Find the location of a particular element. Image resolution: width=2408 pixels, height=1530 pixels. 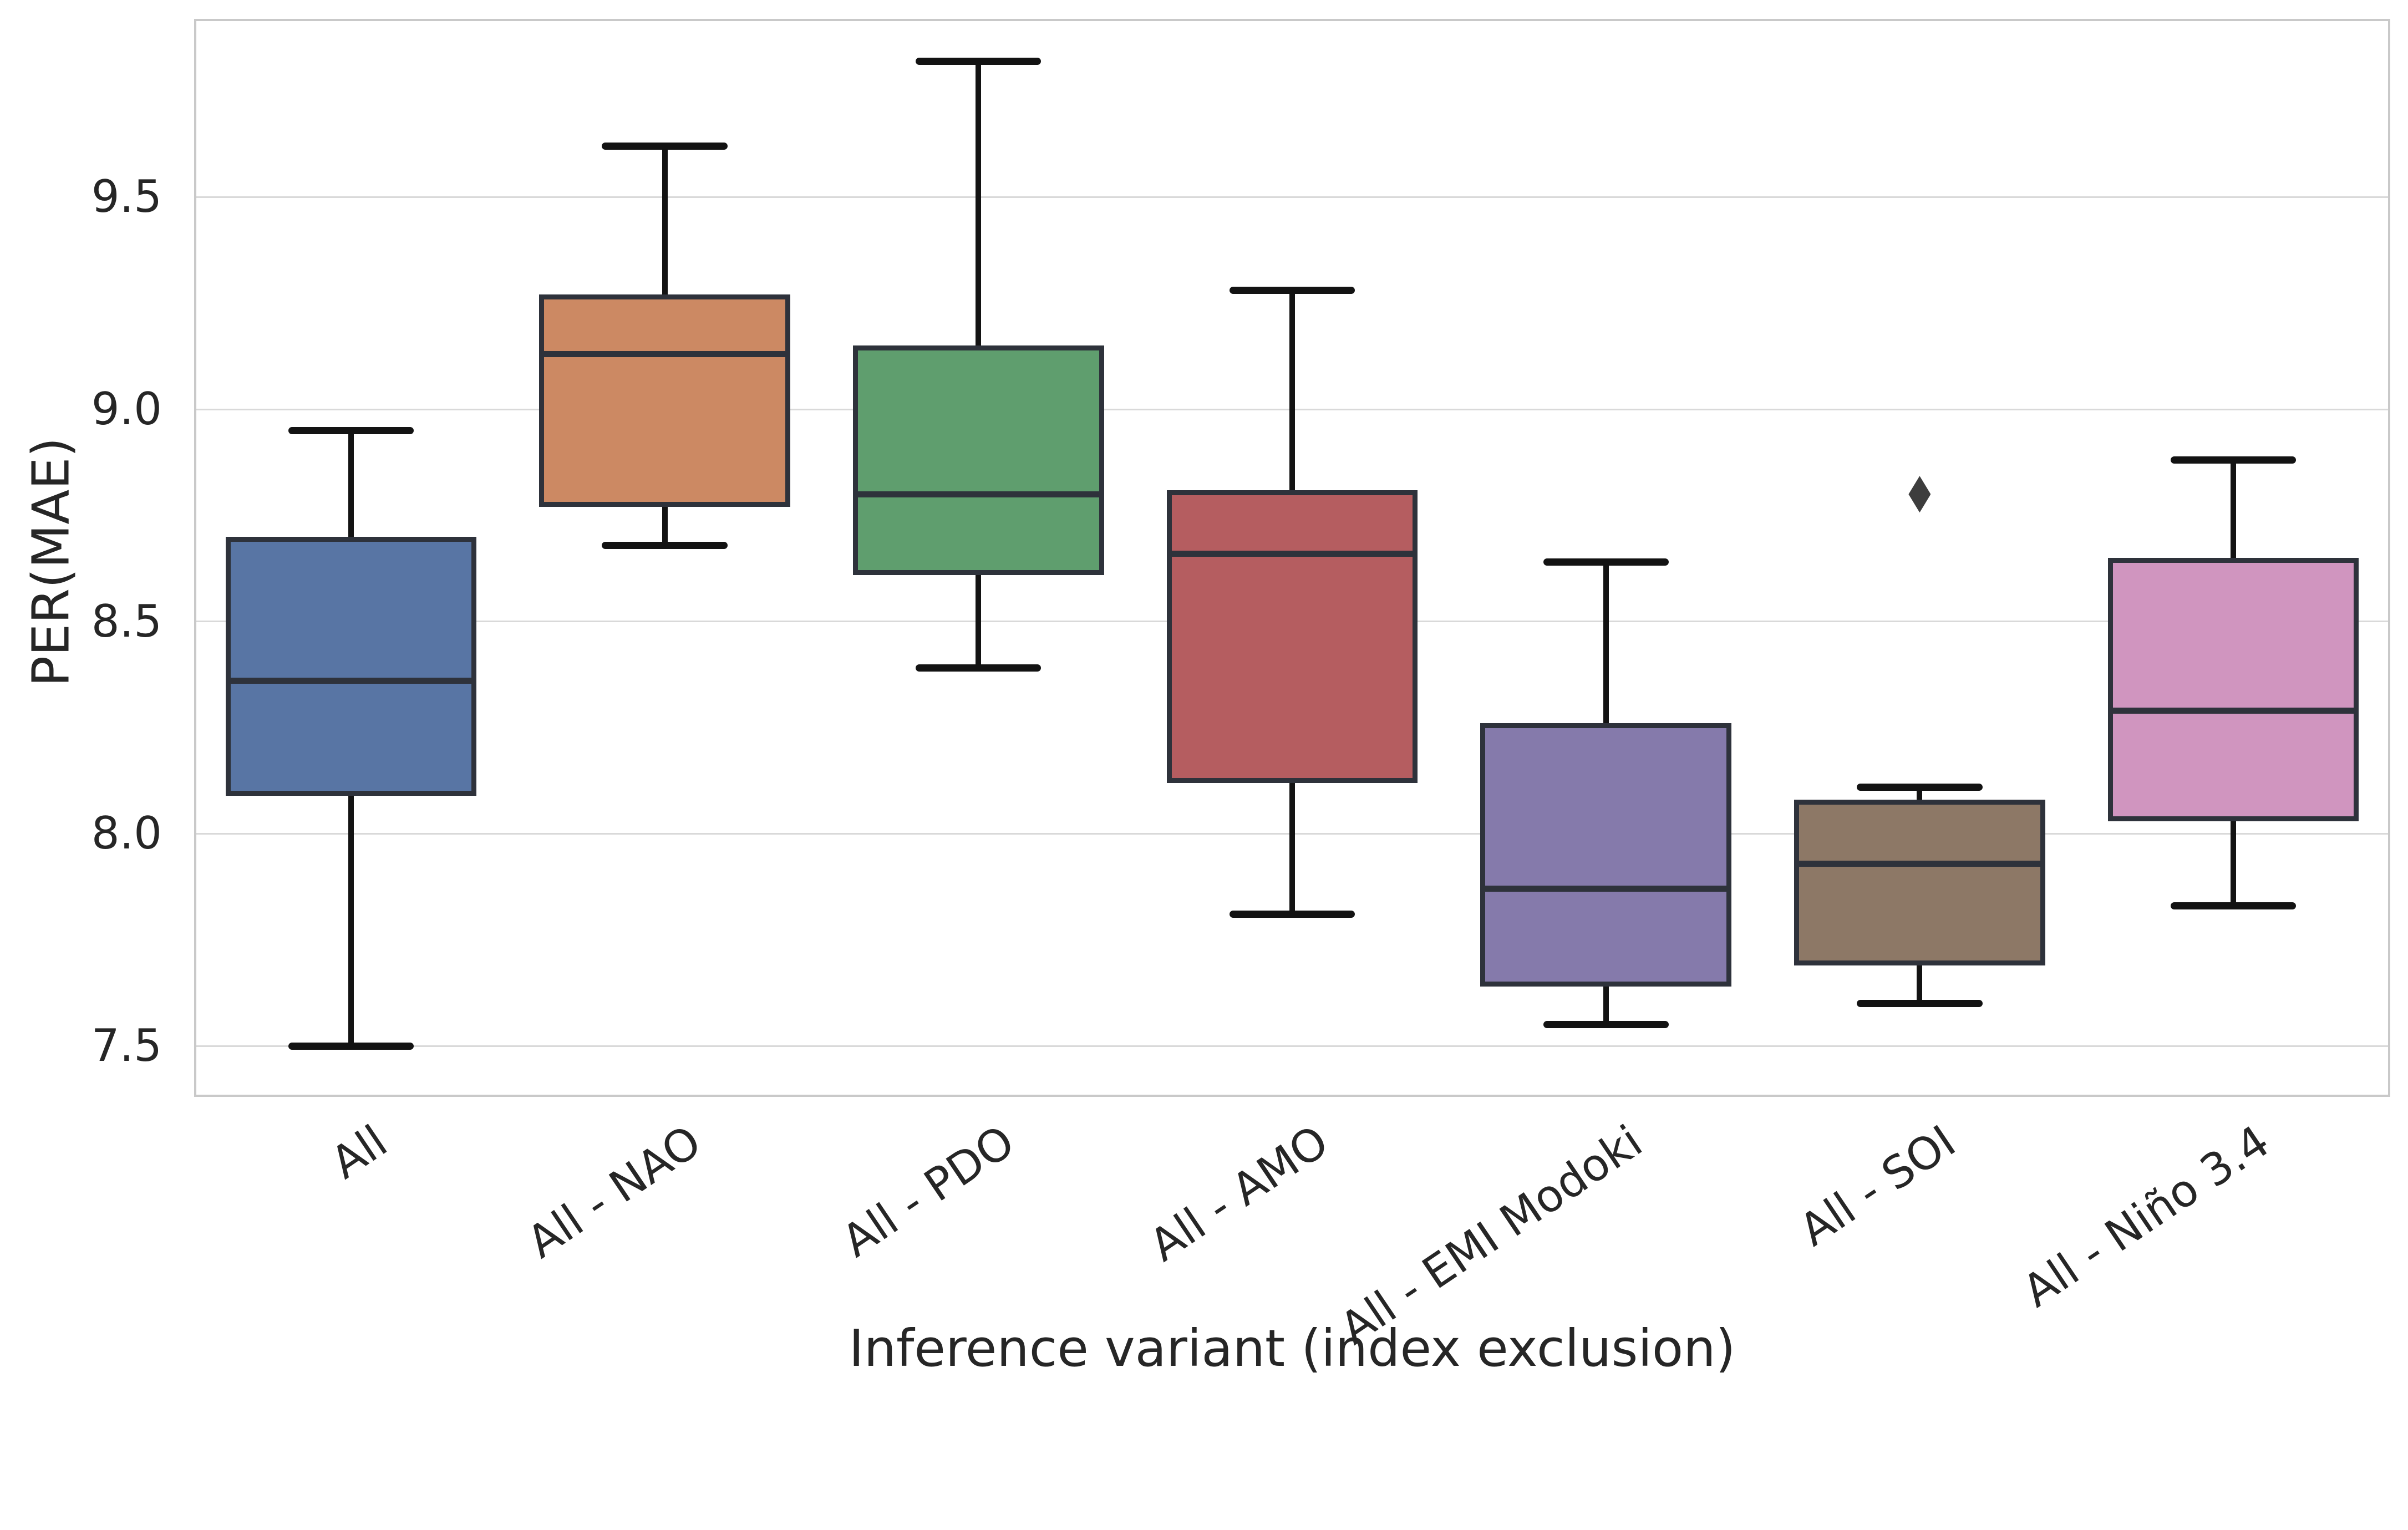

y-axis-label: PER(MAE) is located at coordinates (51, 562).